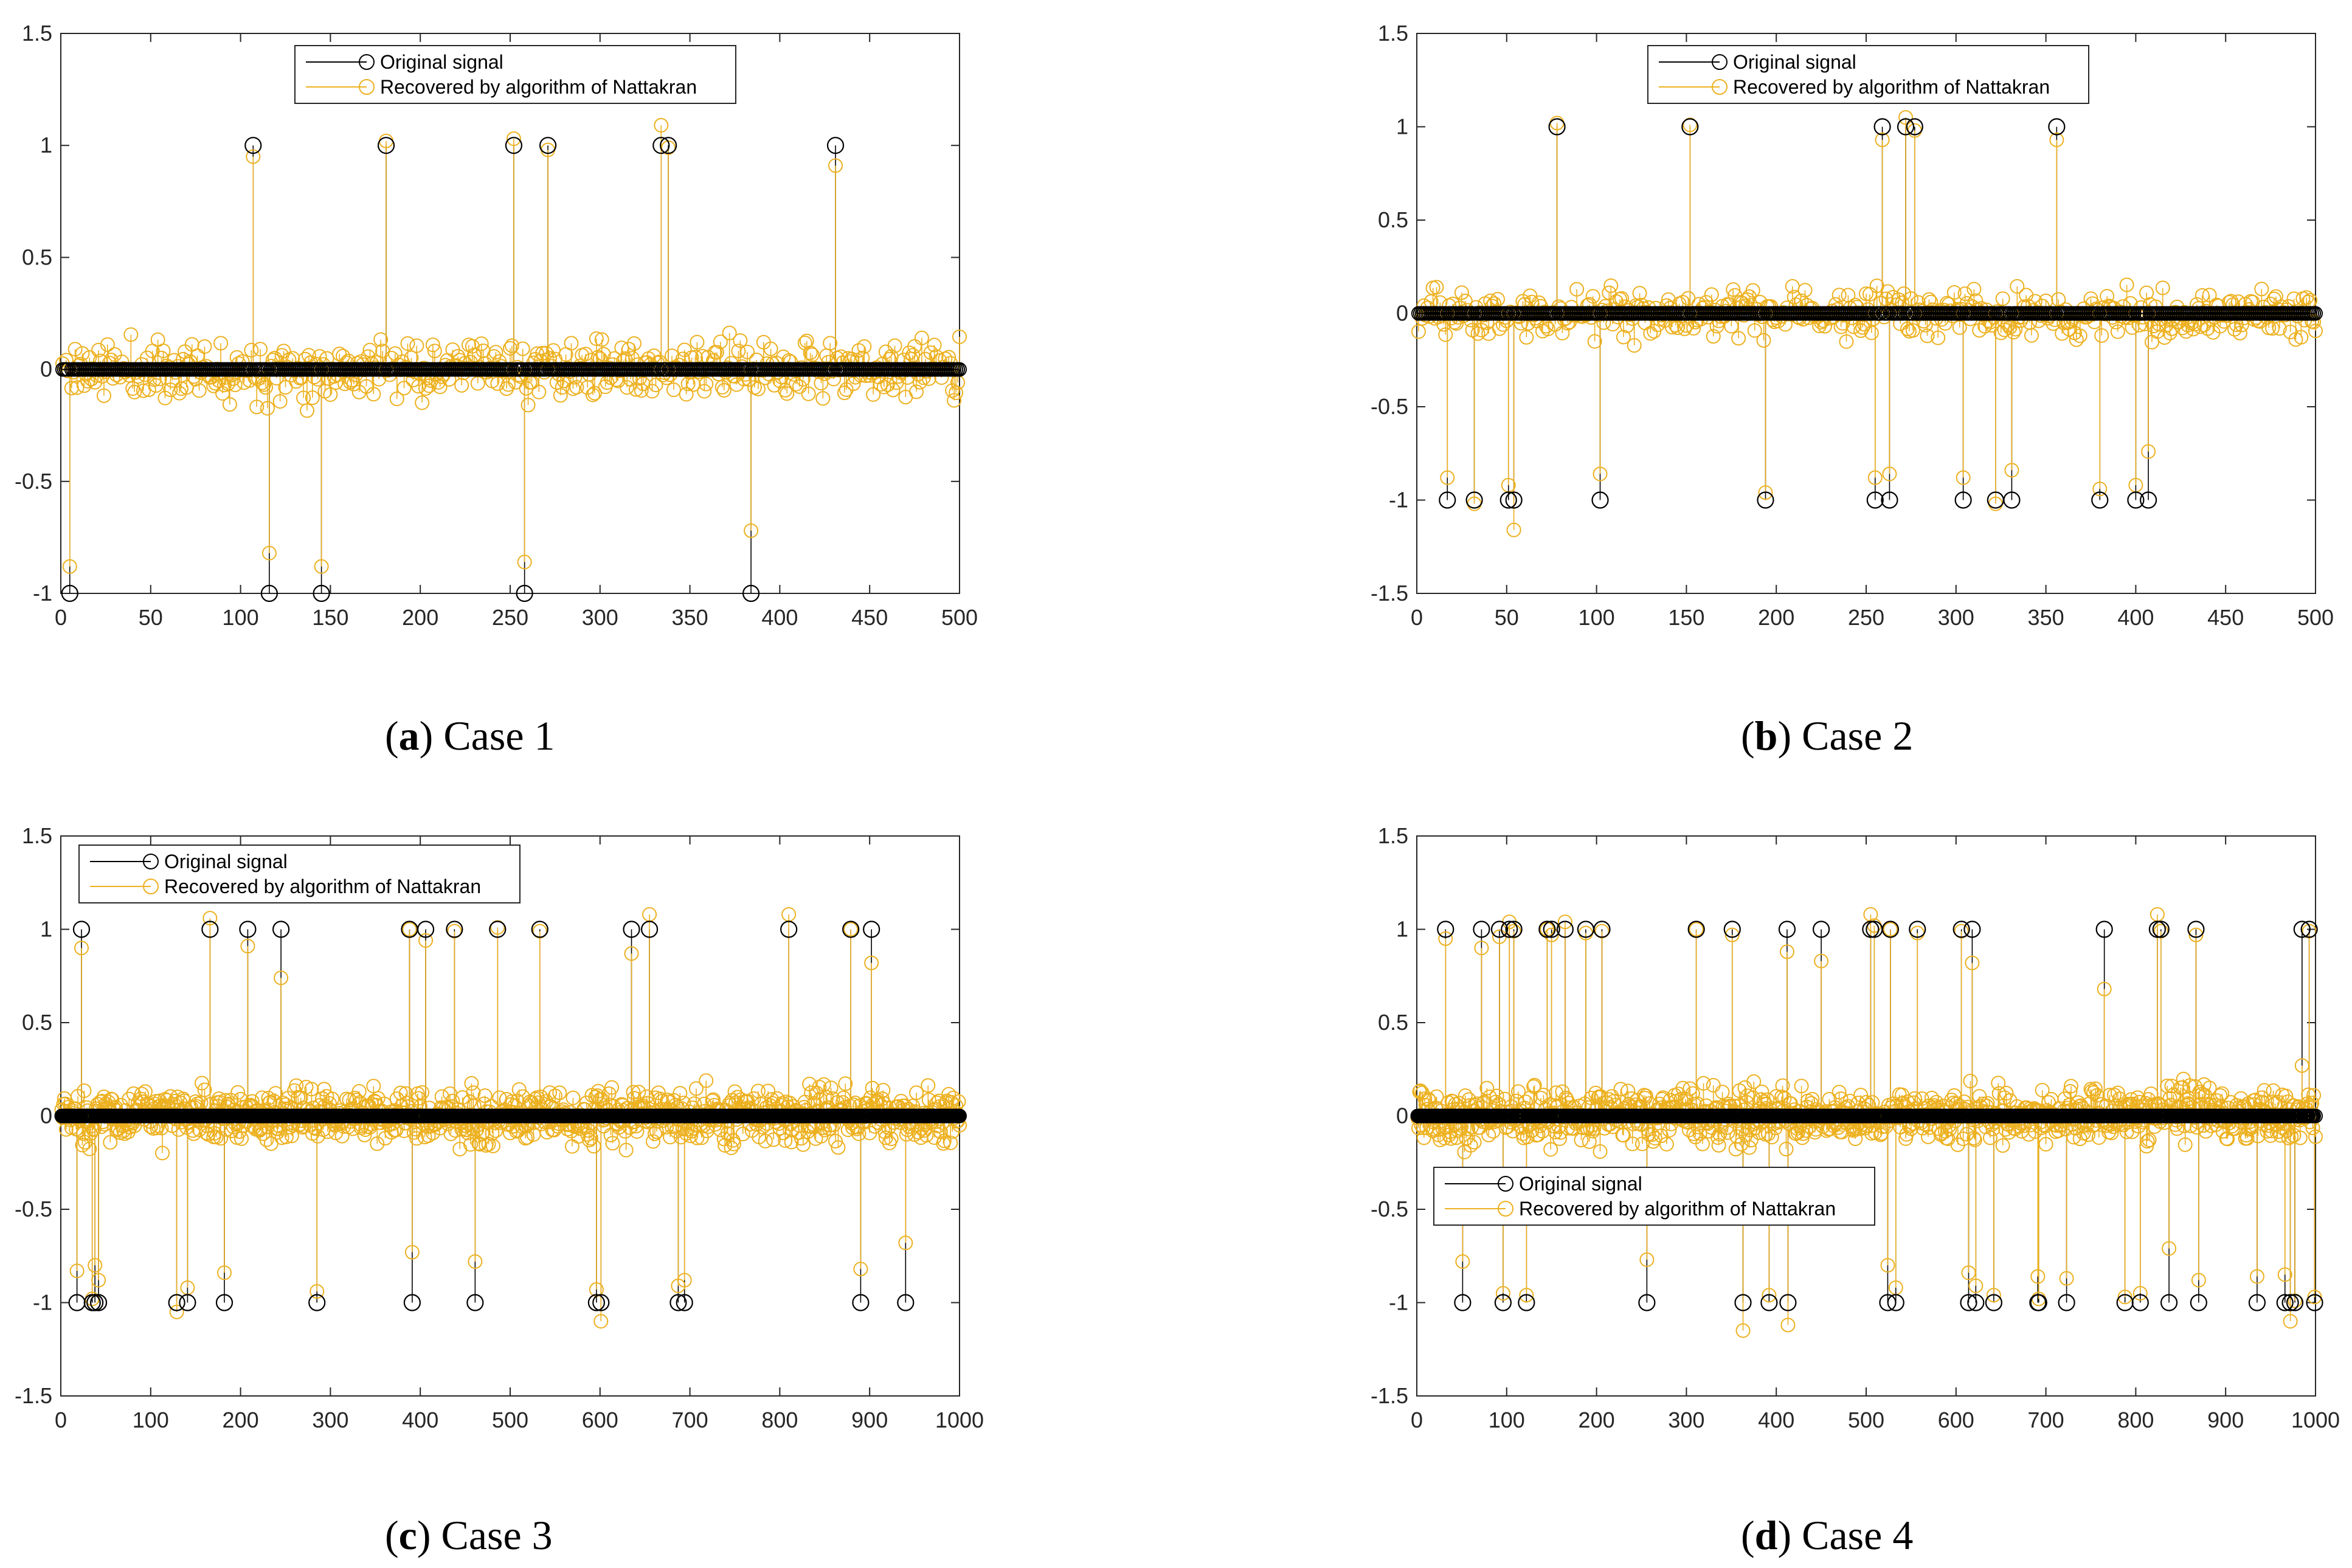  What do you see at coordinates (869, 617) in the screenshot?
I see `x-tick-label: 450` at bounding box center [869, 617].